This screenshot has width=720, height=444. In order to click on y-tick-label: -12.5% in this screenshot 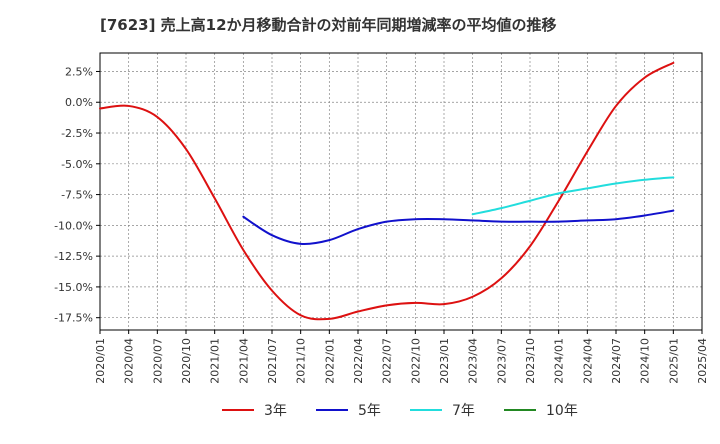, I will do `click(73, 256)`.